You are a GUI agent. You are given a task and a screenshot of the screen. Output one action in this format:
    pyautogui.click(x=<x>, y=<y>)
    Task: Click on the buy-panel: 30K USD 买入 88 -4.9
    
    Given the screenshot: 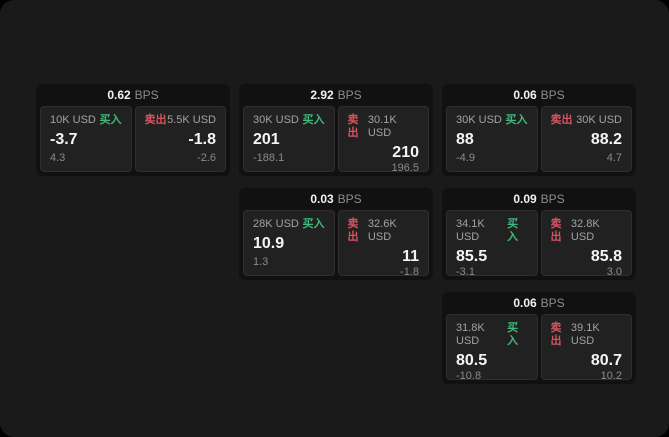 What is the action you would take?
    pyautogui.click(x=492, y=139)
    